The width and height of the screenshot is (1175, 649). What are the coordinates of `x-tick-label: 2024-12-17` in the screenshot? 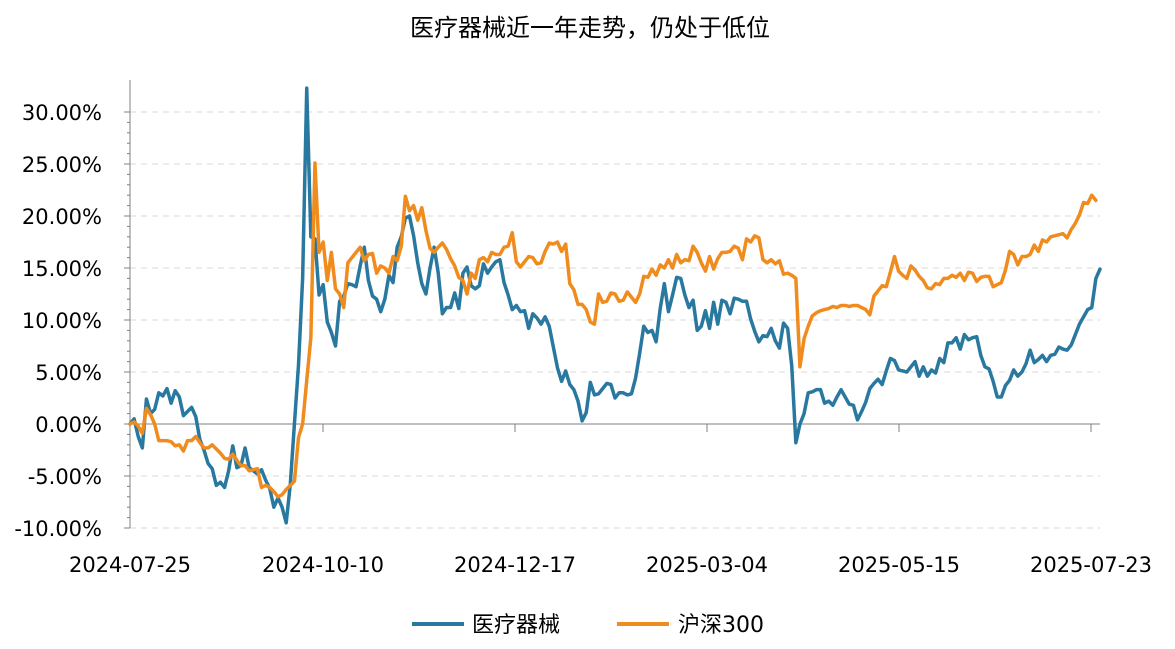 It's located at (515, 565).